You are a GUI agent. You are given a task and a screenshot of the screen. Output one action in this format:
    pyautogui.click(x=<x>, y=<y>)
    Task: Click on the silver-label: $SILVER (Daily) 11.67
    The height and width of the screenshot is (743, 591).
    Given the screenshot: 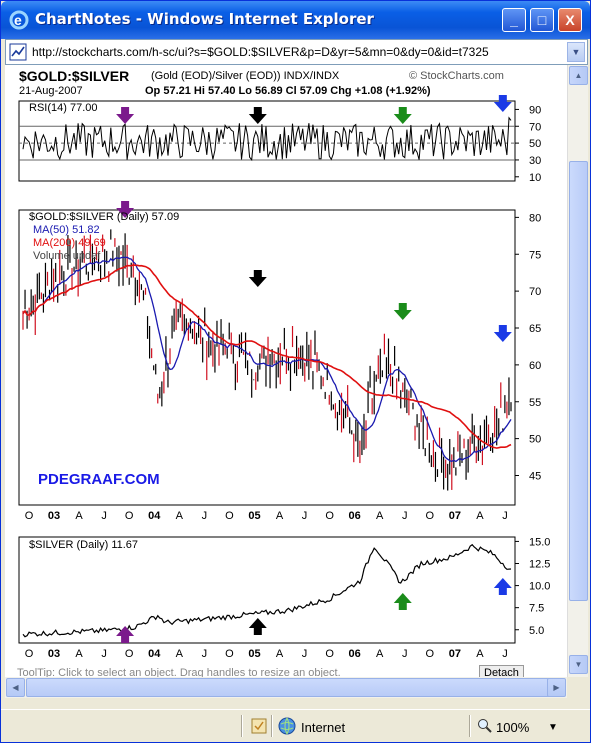 What is the action you would take?
    pyautogui.click(x=84, y=545)
    